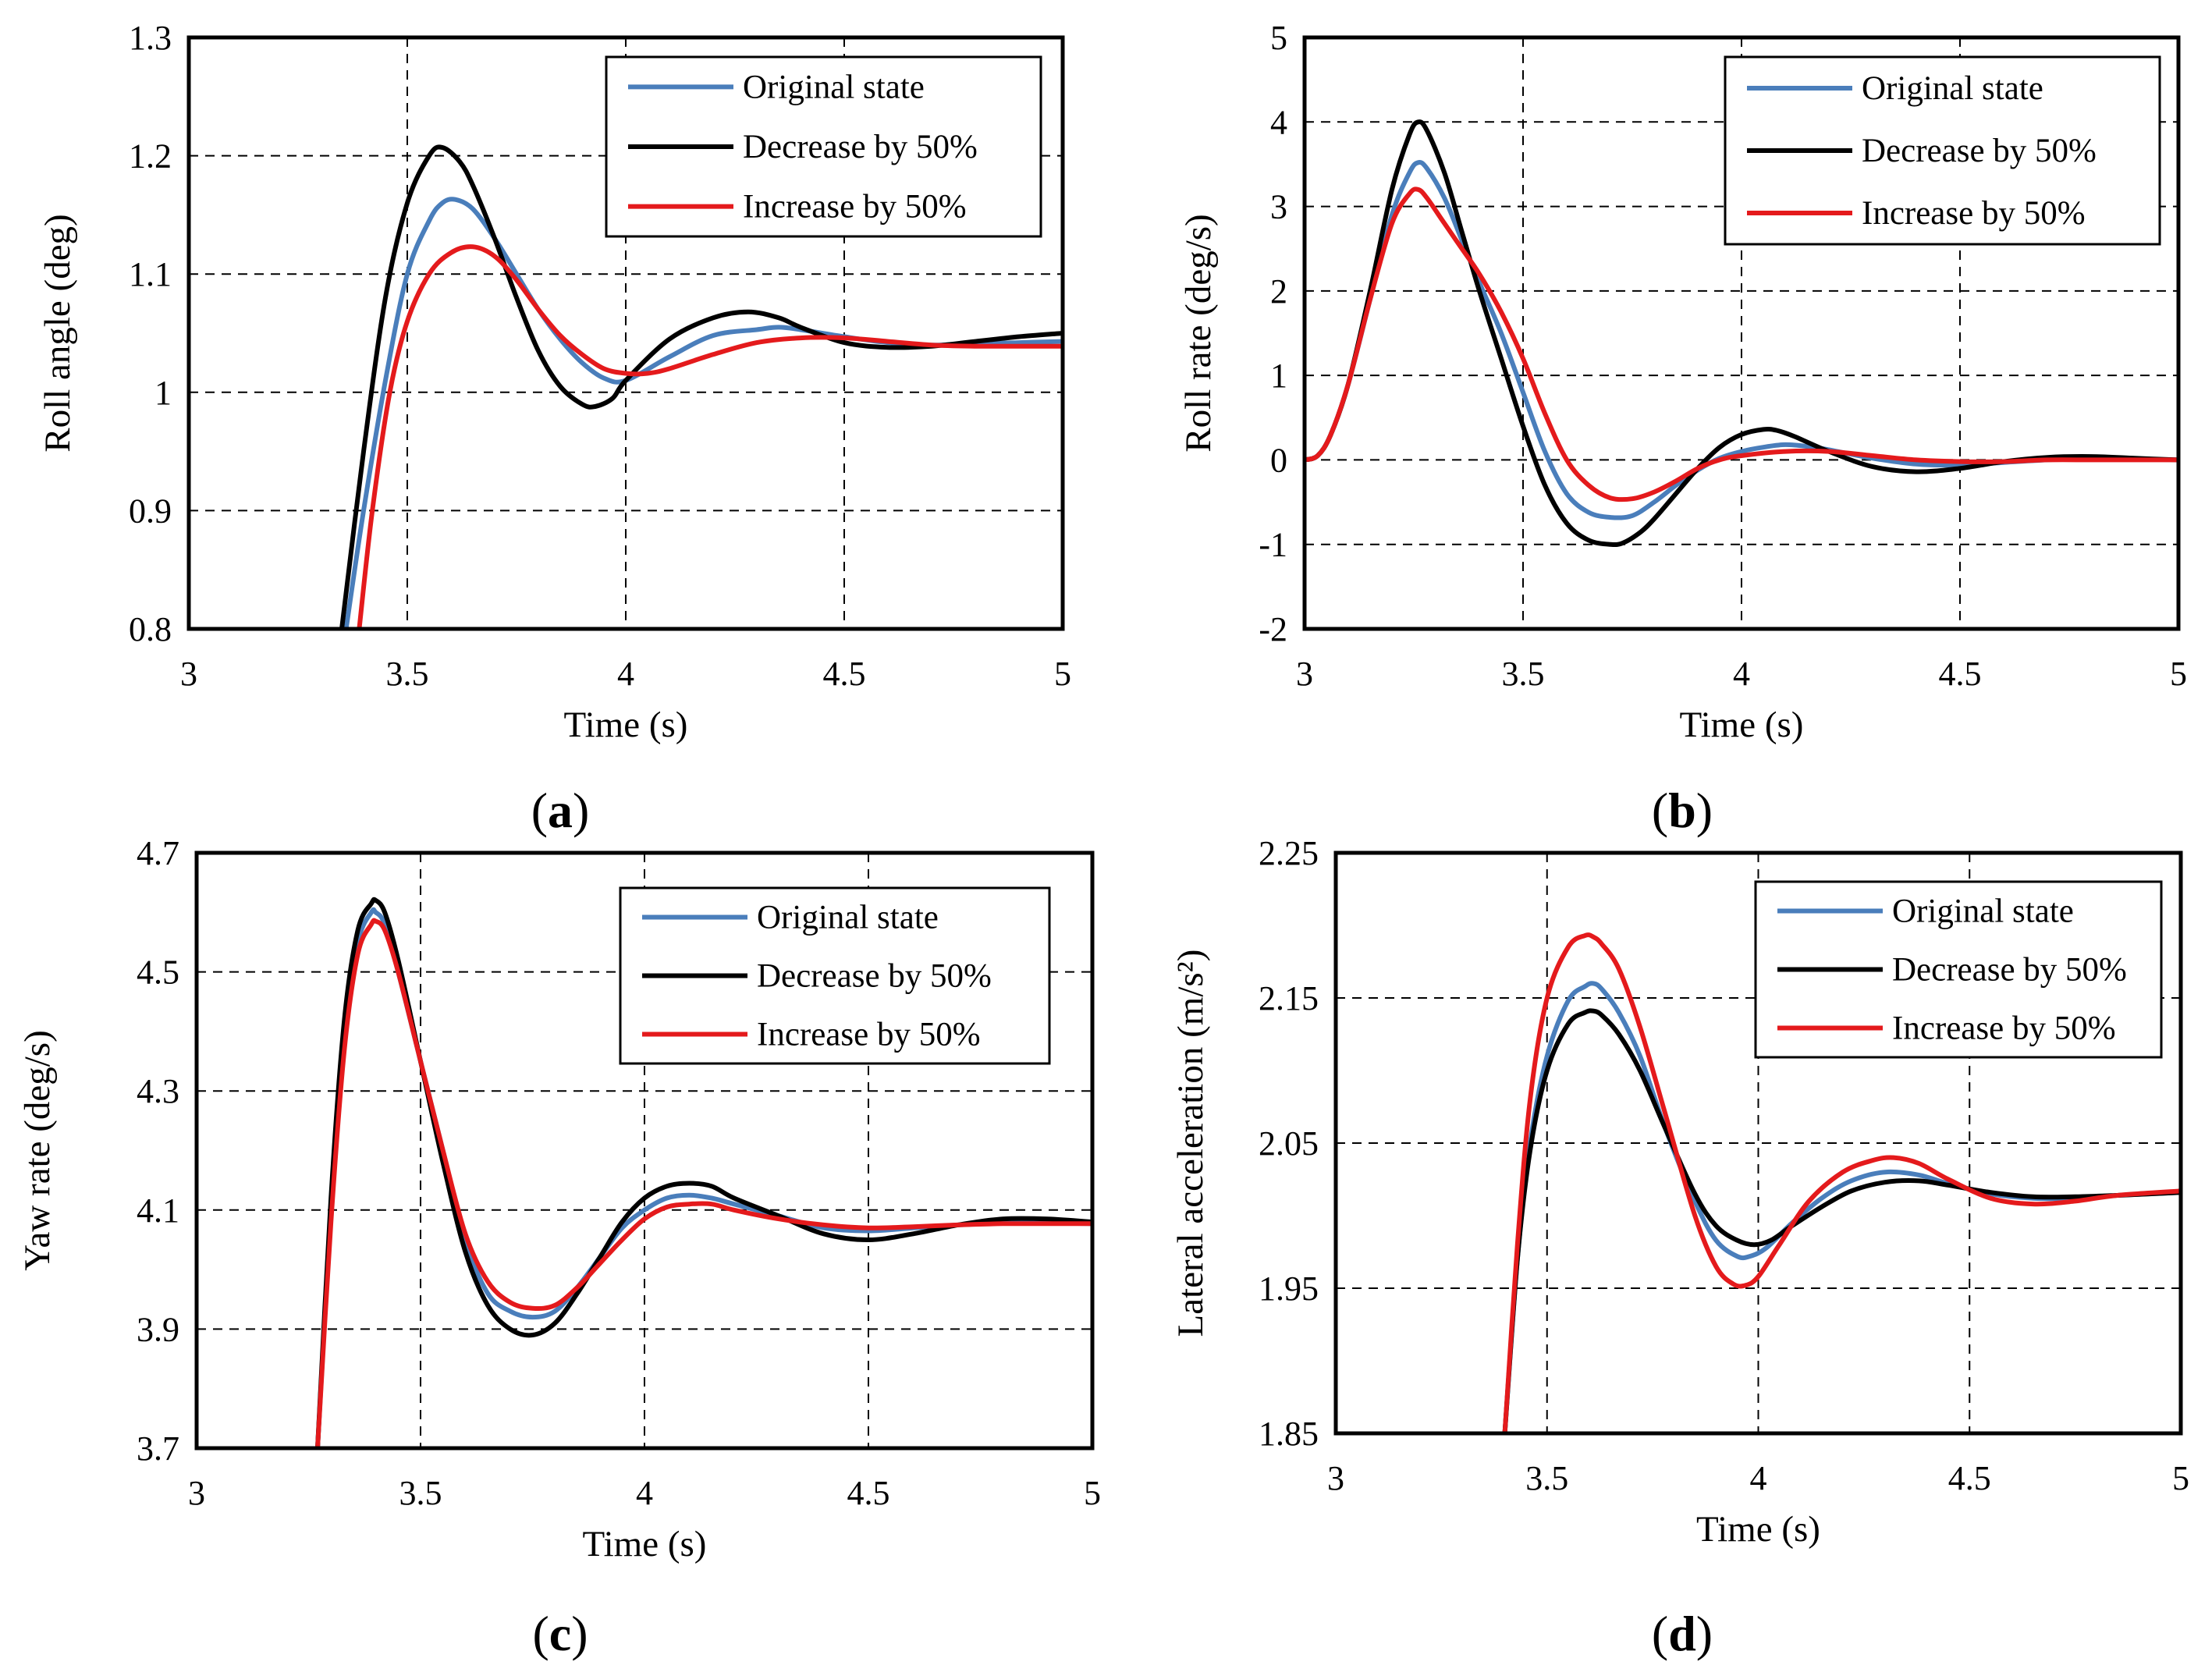 The image size is (2212, 1676). Describe the element at coordinates (1273, 629) in the screenshot. I see `y-tick-label: -2` at that location.